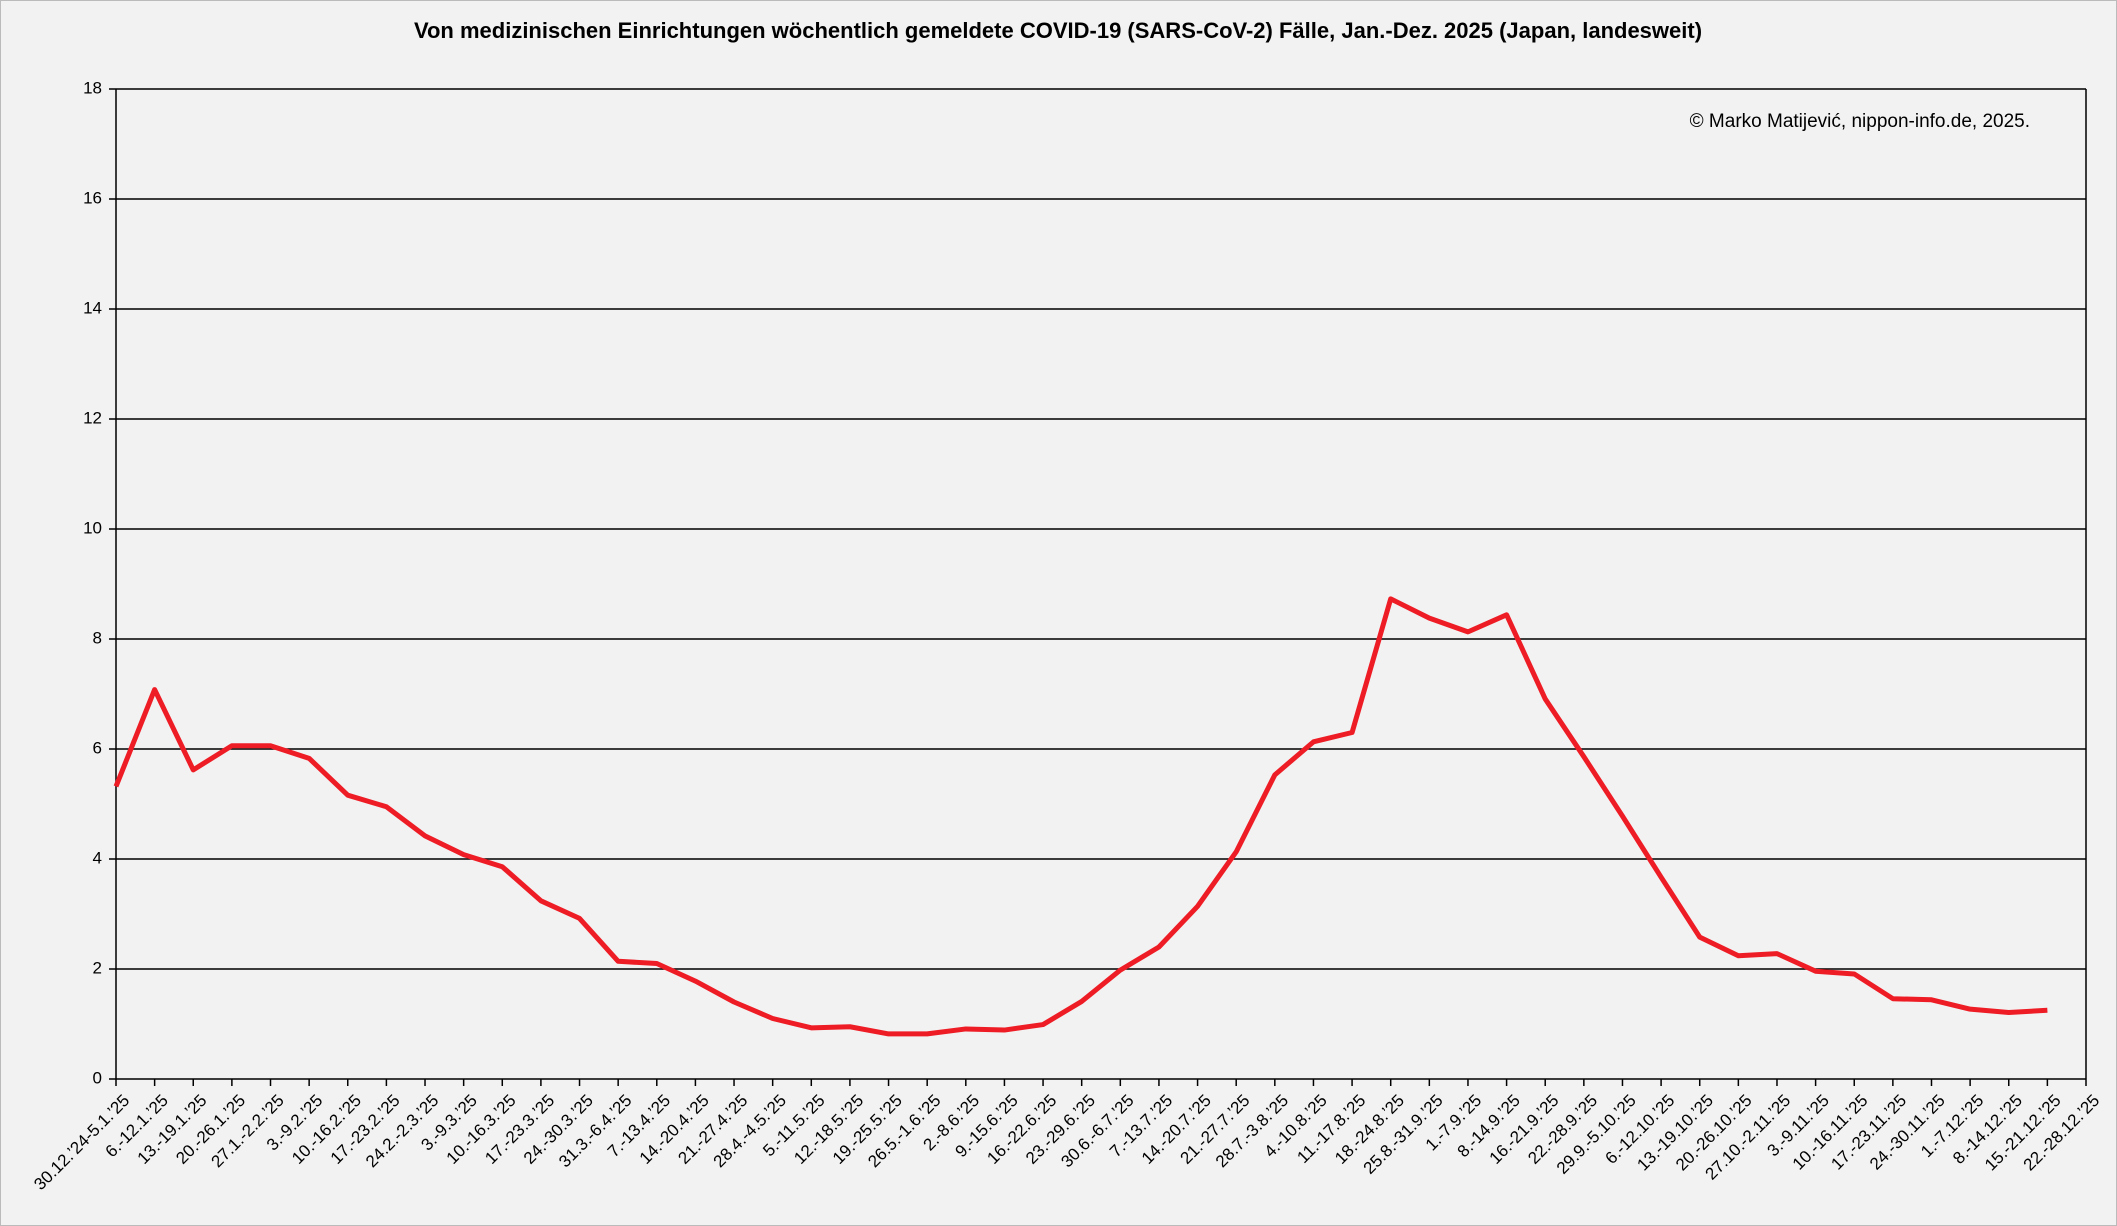 The image size is (2117, 1226). What do you see at coordinates (92, 417) in the screenshot?
I see `y-tick-label: 12` at bounding box center [92, 417].